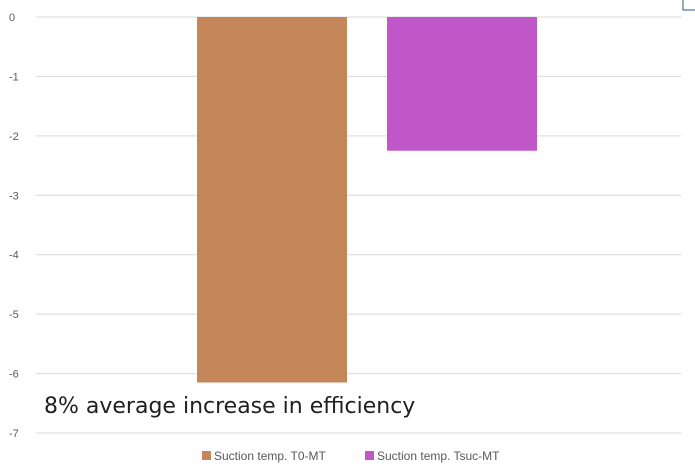  I want to click on y-tick-label: -4, so click(14, 256).